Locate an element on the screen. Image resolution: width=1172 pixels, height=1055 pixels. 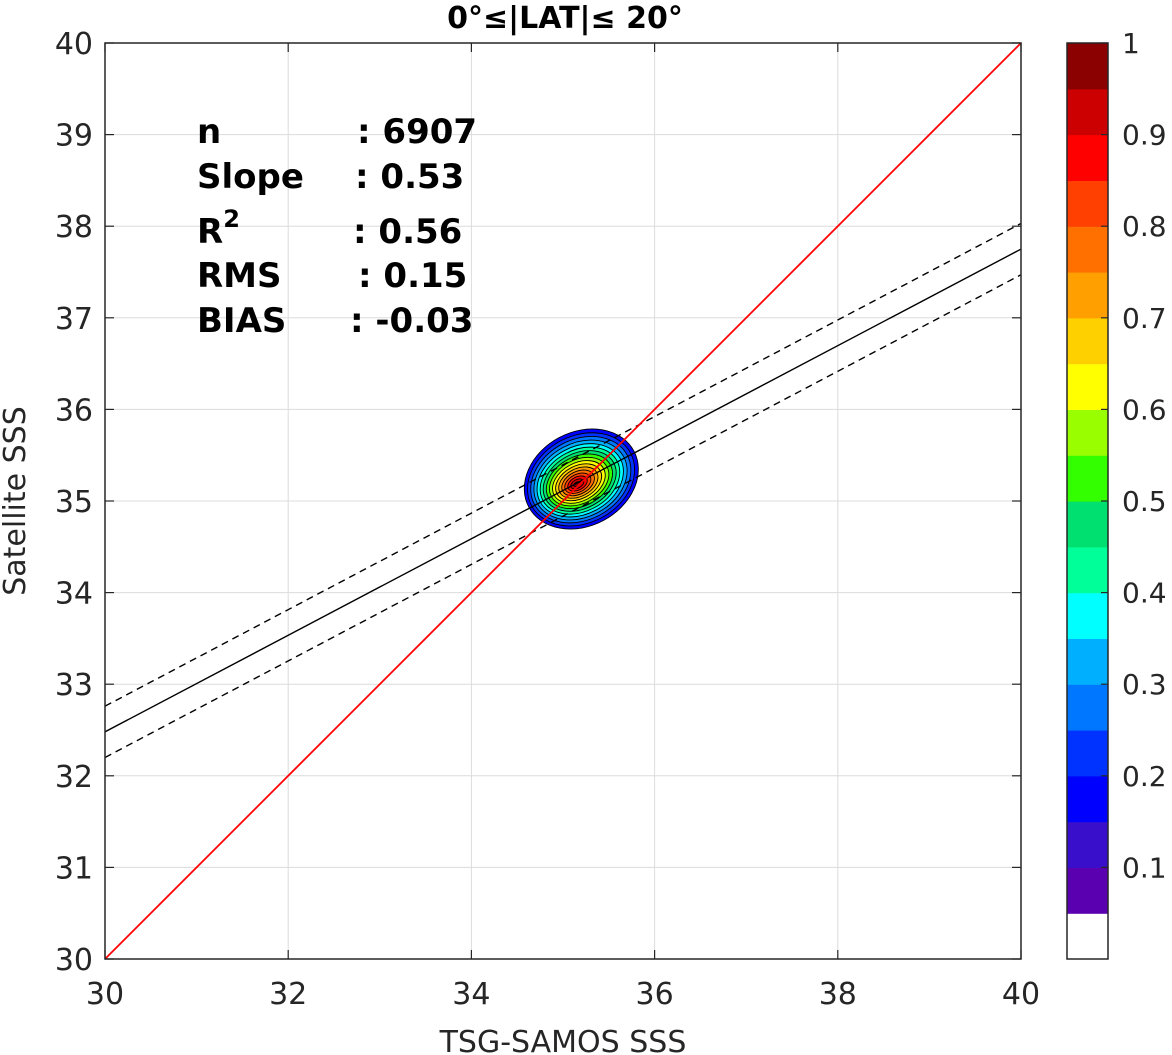
colorbar-tick-label: 0.1 is located at coordinates (1144, 867).